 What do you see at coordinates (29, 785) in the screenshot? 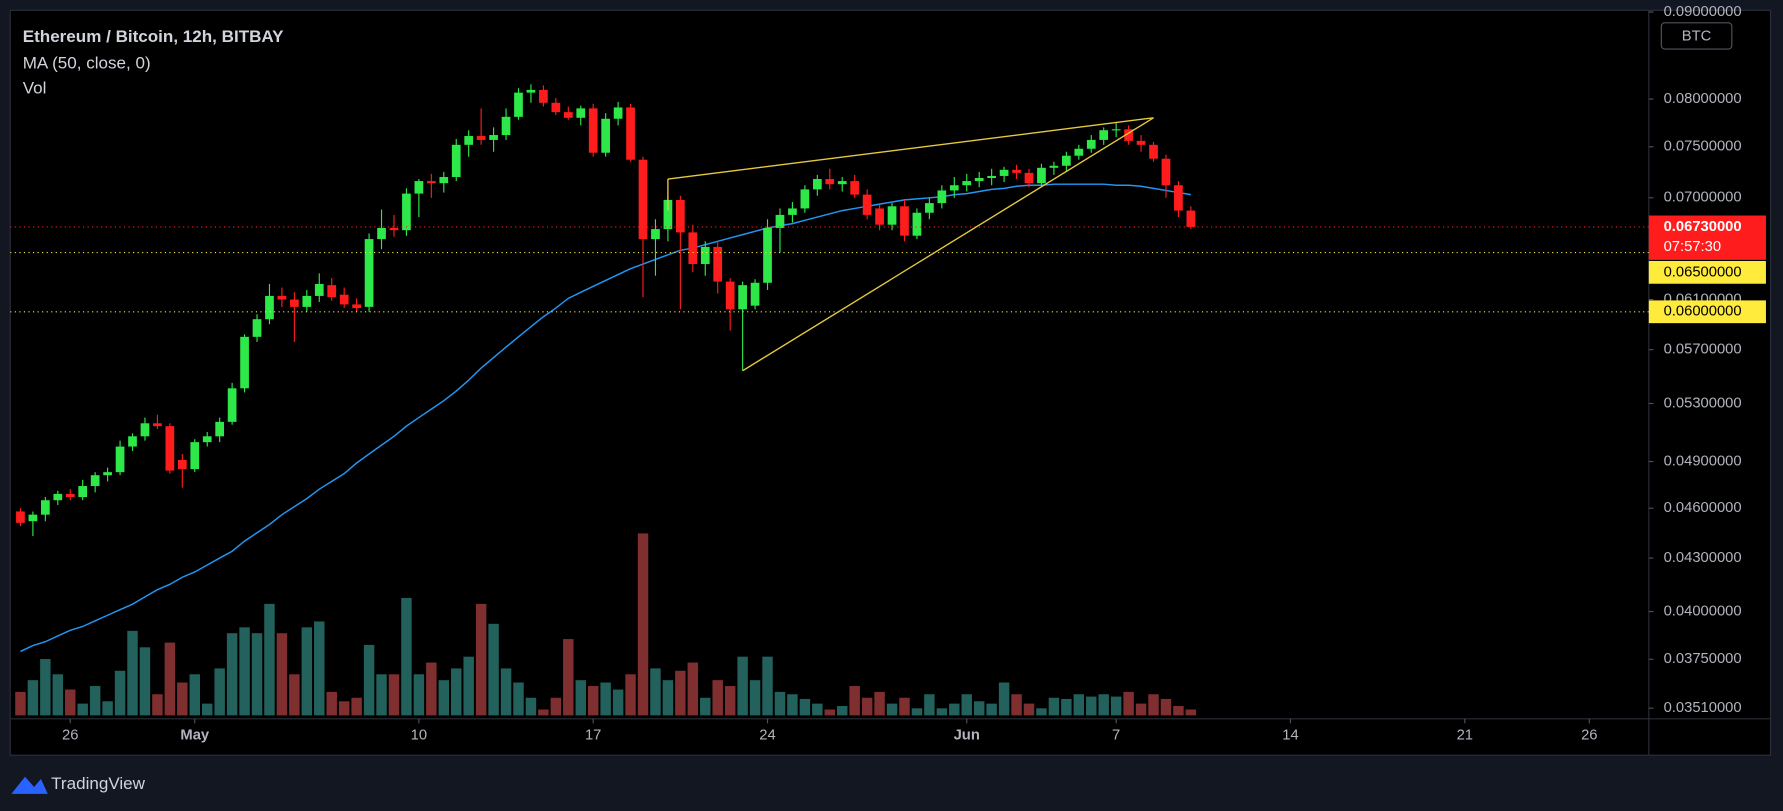
I see `logo-icon` at bounding box center [29, 785].